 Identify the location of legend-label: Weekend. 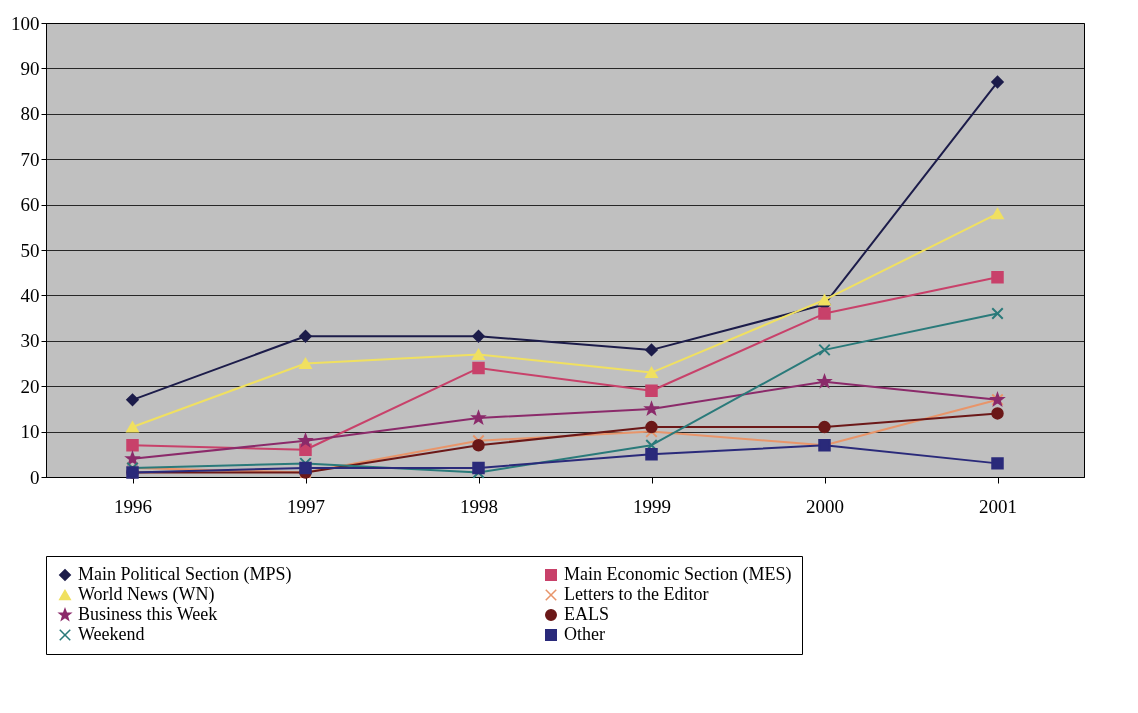
(111, 634).